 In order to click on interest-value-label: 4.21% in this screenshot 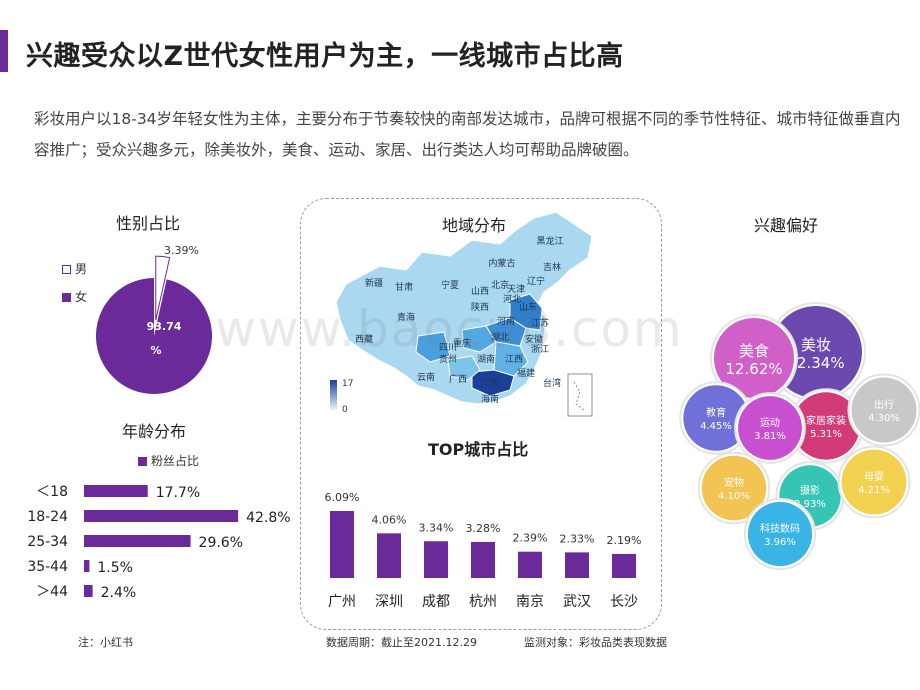, I will do `click(874, 490)`.